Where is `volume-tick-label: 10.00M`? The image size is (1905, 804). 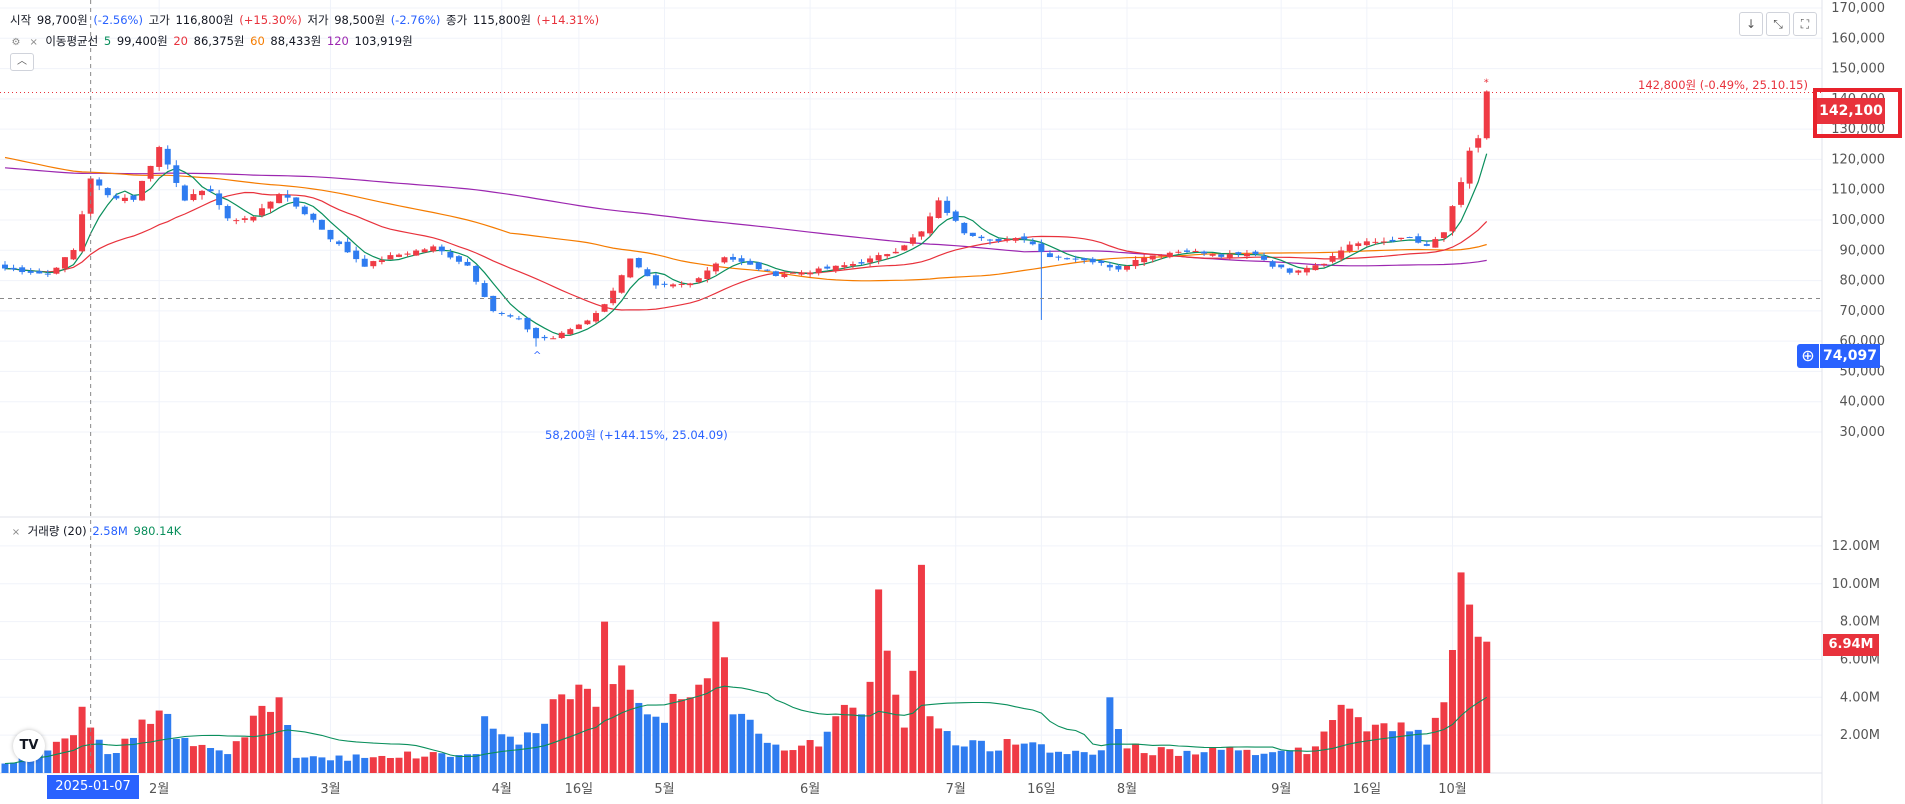
volume-tick-label: 10.00M is located at coordinates (1856, 584).